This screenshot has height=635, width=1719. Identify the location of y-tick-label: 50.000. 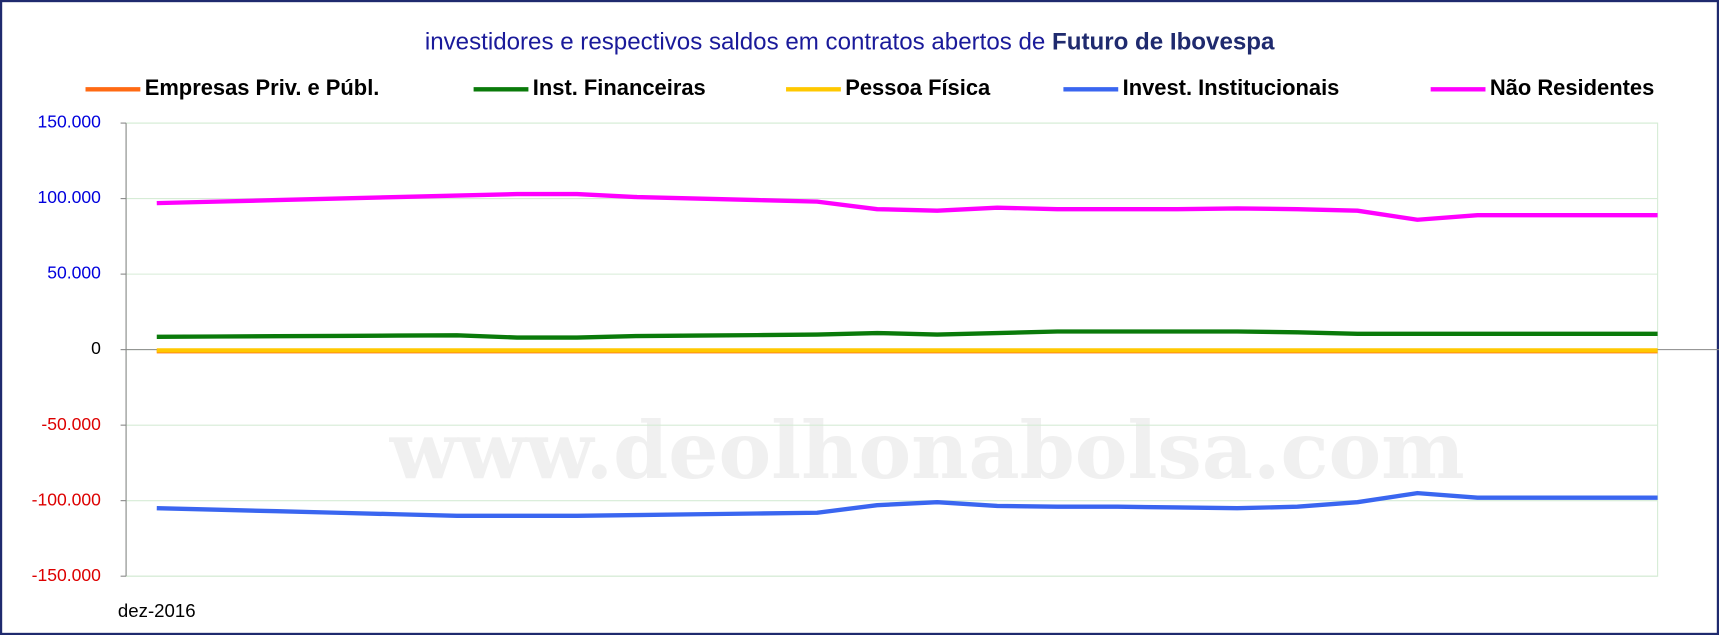
(74, 273).